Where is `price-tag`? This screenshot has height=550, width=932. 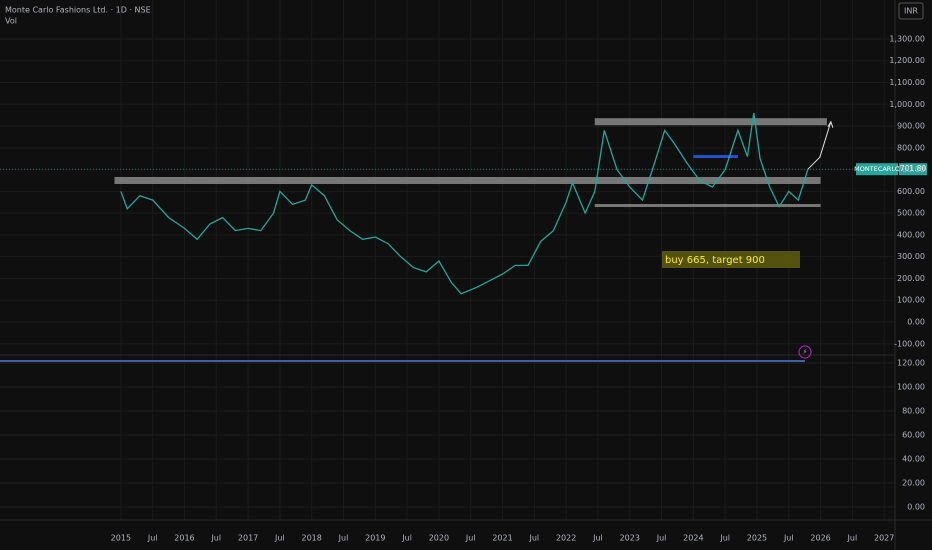 price-tag is located at coordinates (913, 169).